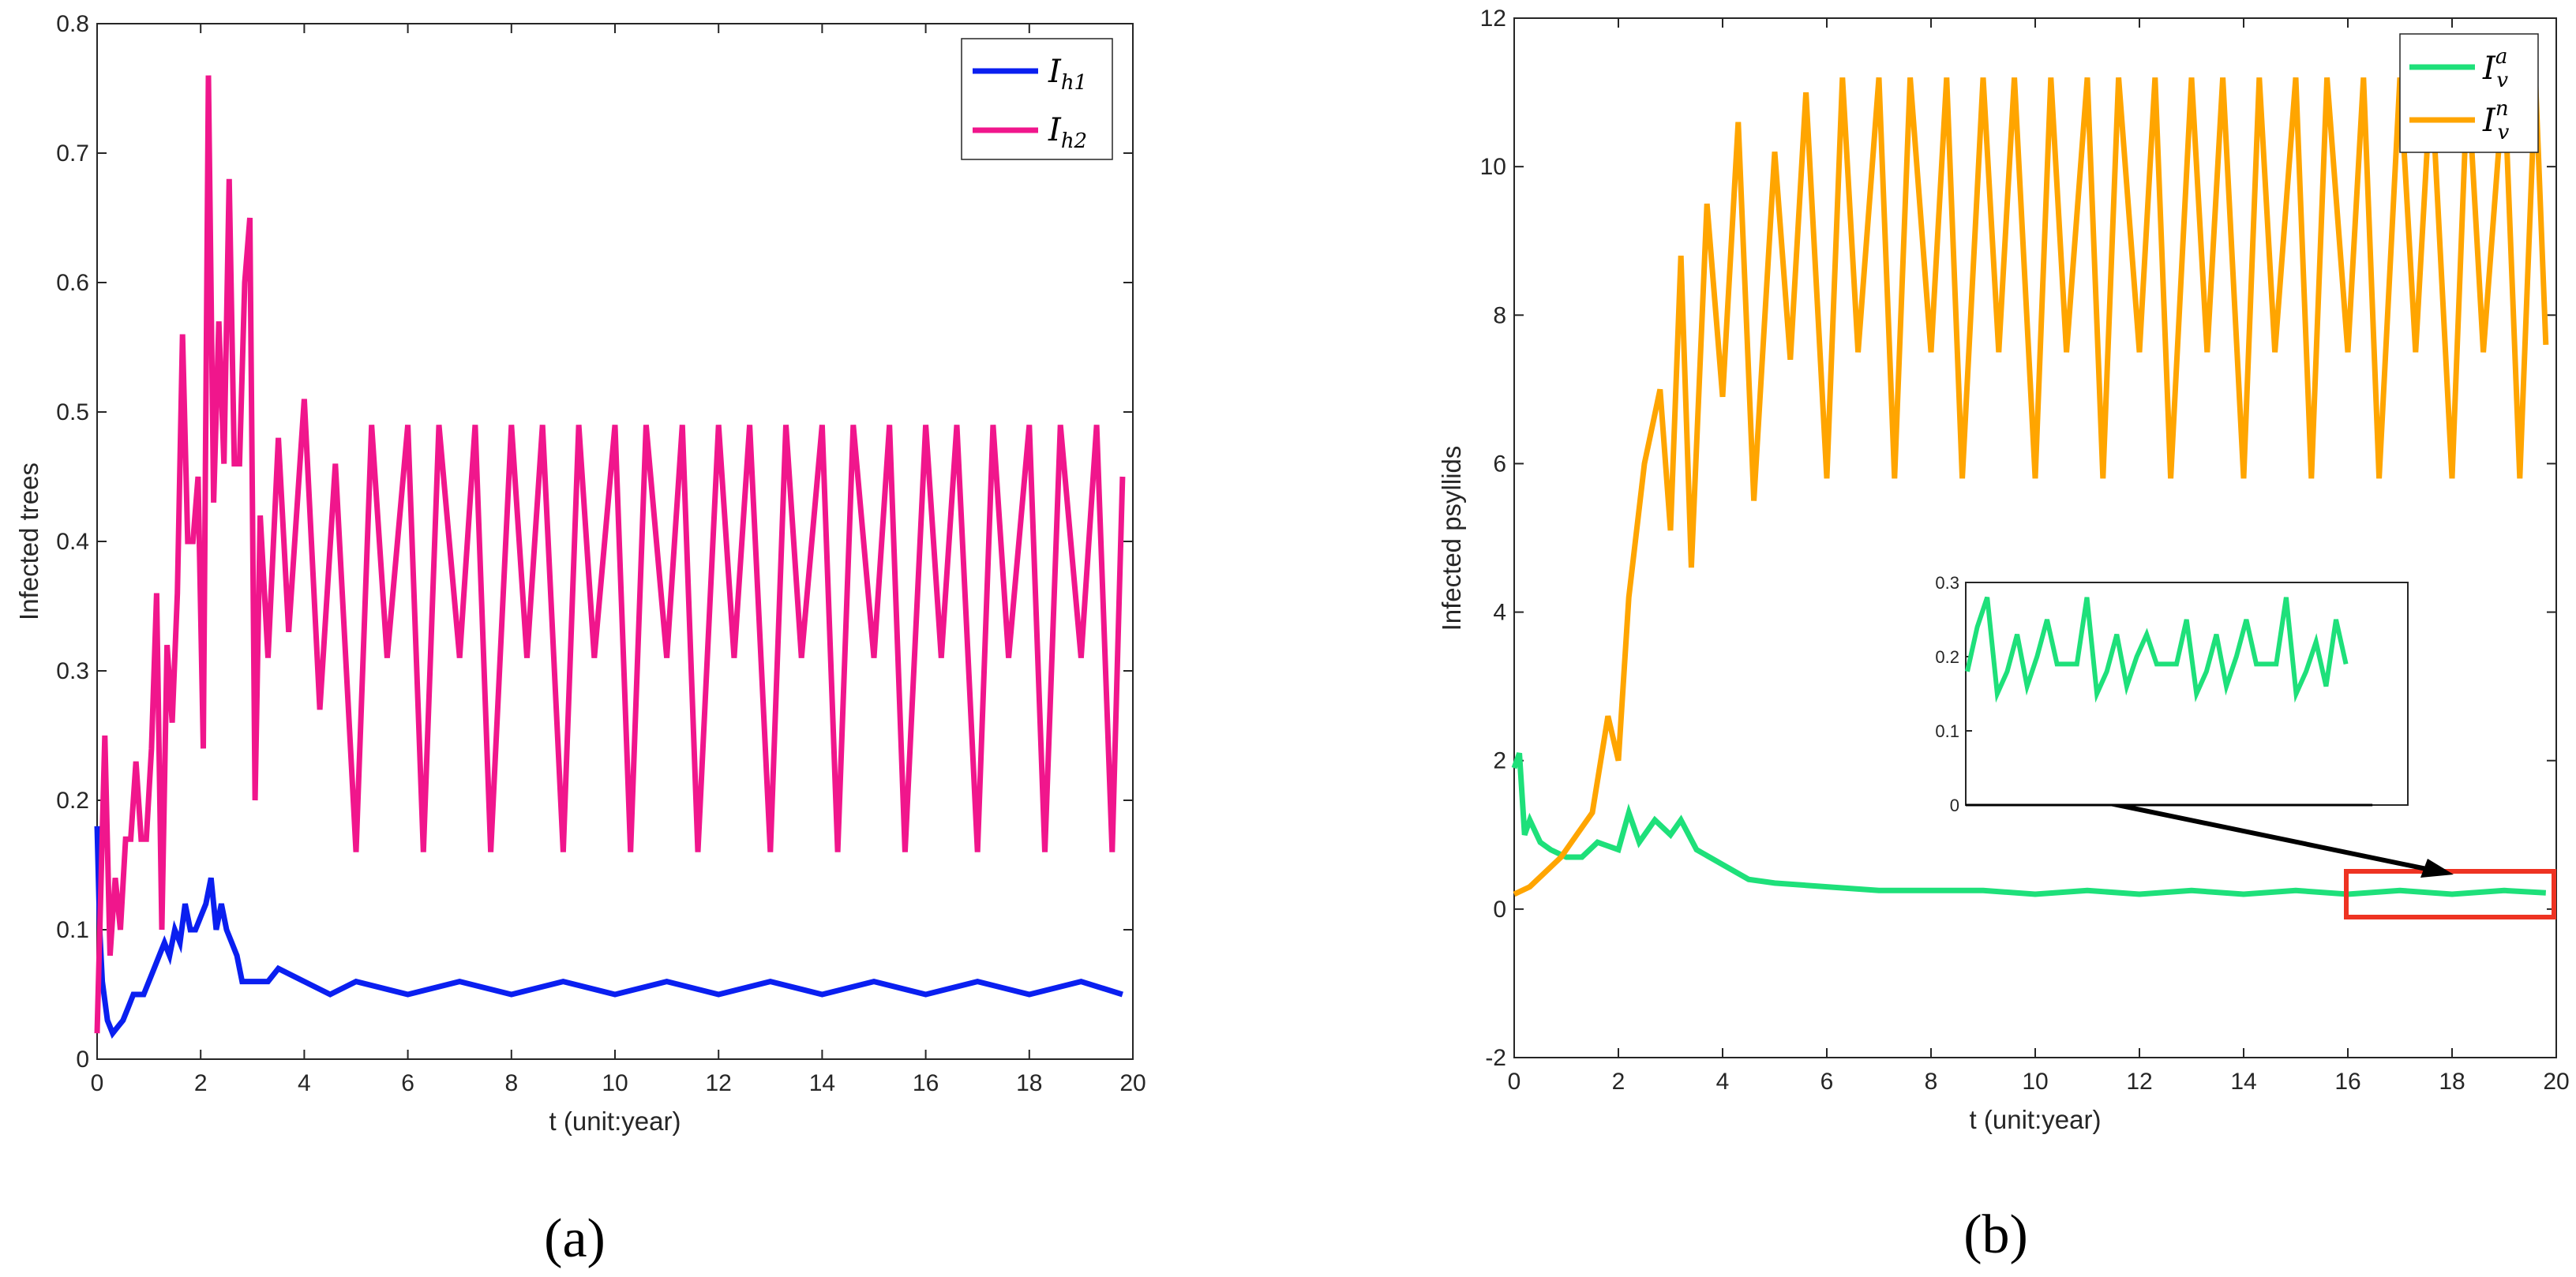 Image resolution: width=2576 pixels, height=1277 pixels. Describe the element at coordinates (1055, 72) in the screenshot. I see `legend-ih1-main: I` at that location.